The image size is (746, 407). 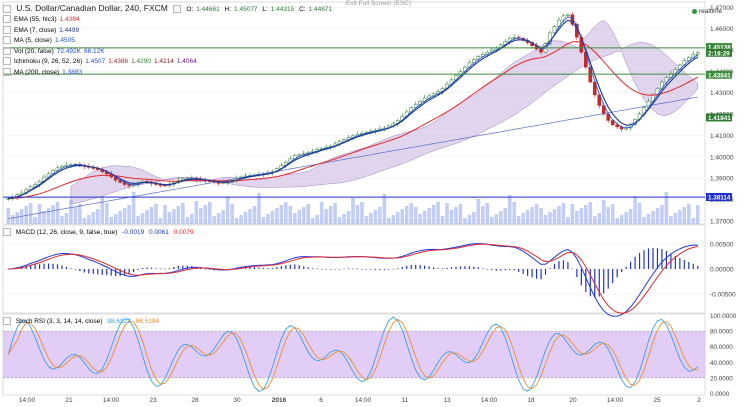 What do you see at coordinates (722, 221) in the screenshot?
I see `price-tick-label: 1.37000` at bounding box center [722, 221].